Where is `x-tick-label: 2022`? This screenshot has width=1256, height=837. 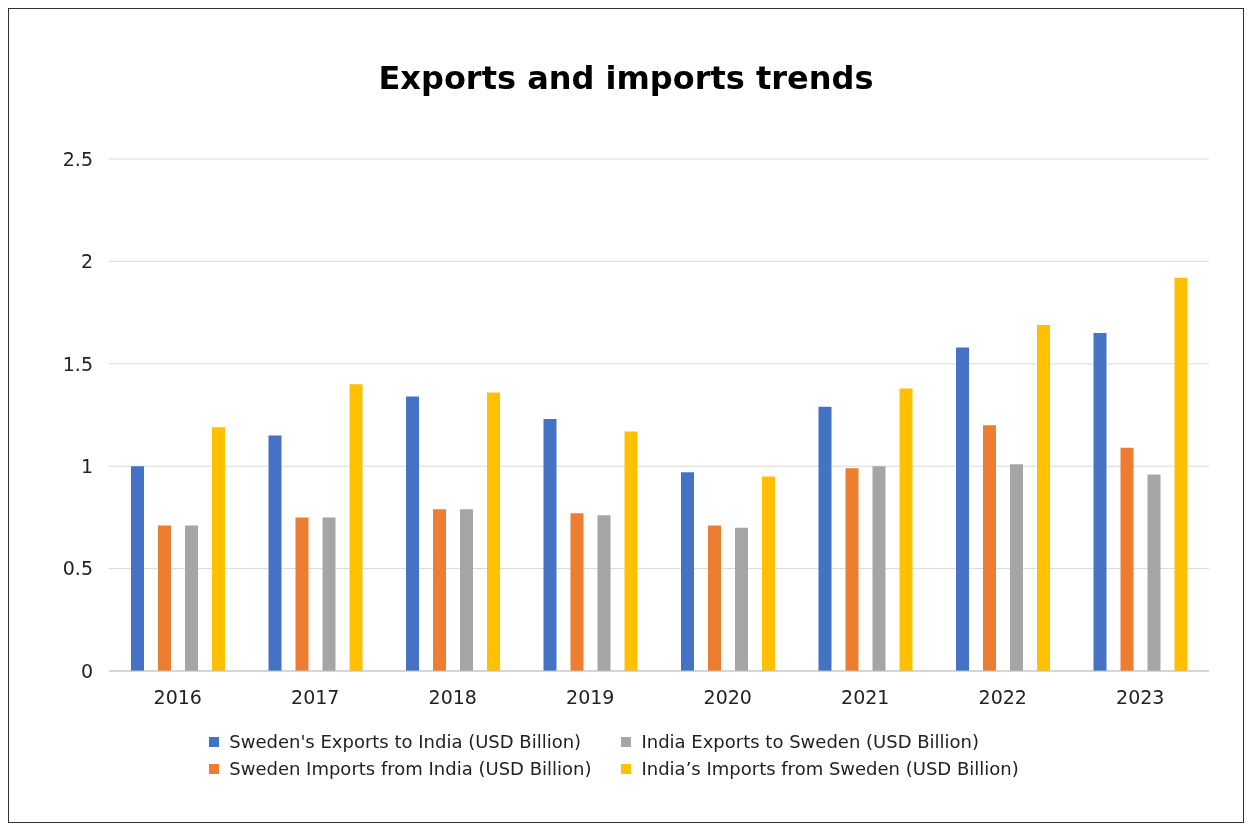
x-tick-label: 2022 is located at coordinates (1002, 697).